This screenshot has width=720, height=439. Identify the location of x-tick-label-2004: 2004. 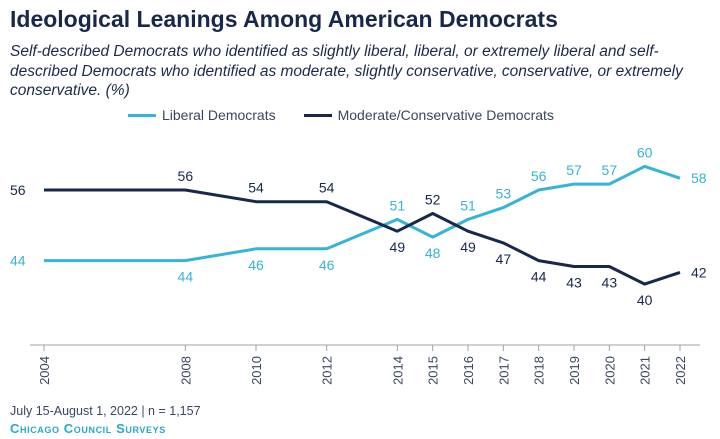
(44, 370).